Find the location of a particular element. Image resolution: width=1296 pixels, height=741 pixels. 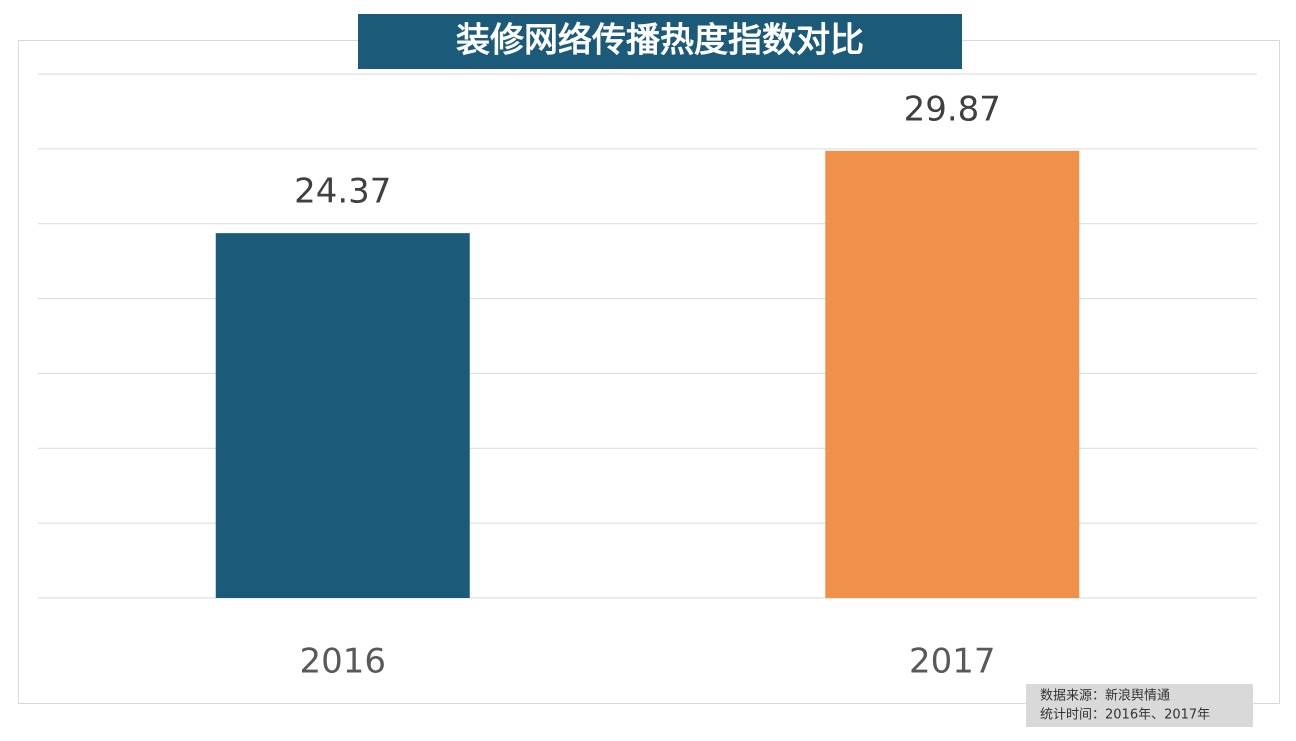

chart-title: 装修网络传播热度指数对比 is located at coordinates (660, 41).